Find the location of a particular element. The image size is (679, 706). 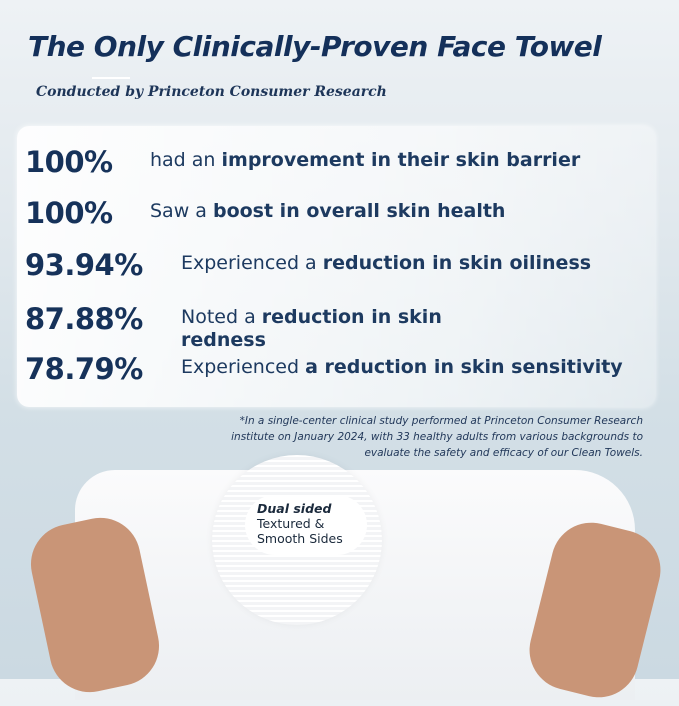

stat-row: 100% Saw a boost in overall skin health is located at coordinates (265, 213).